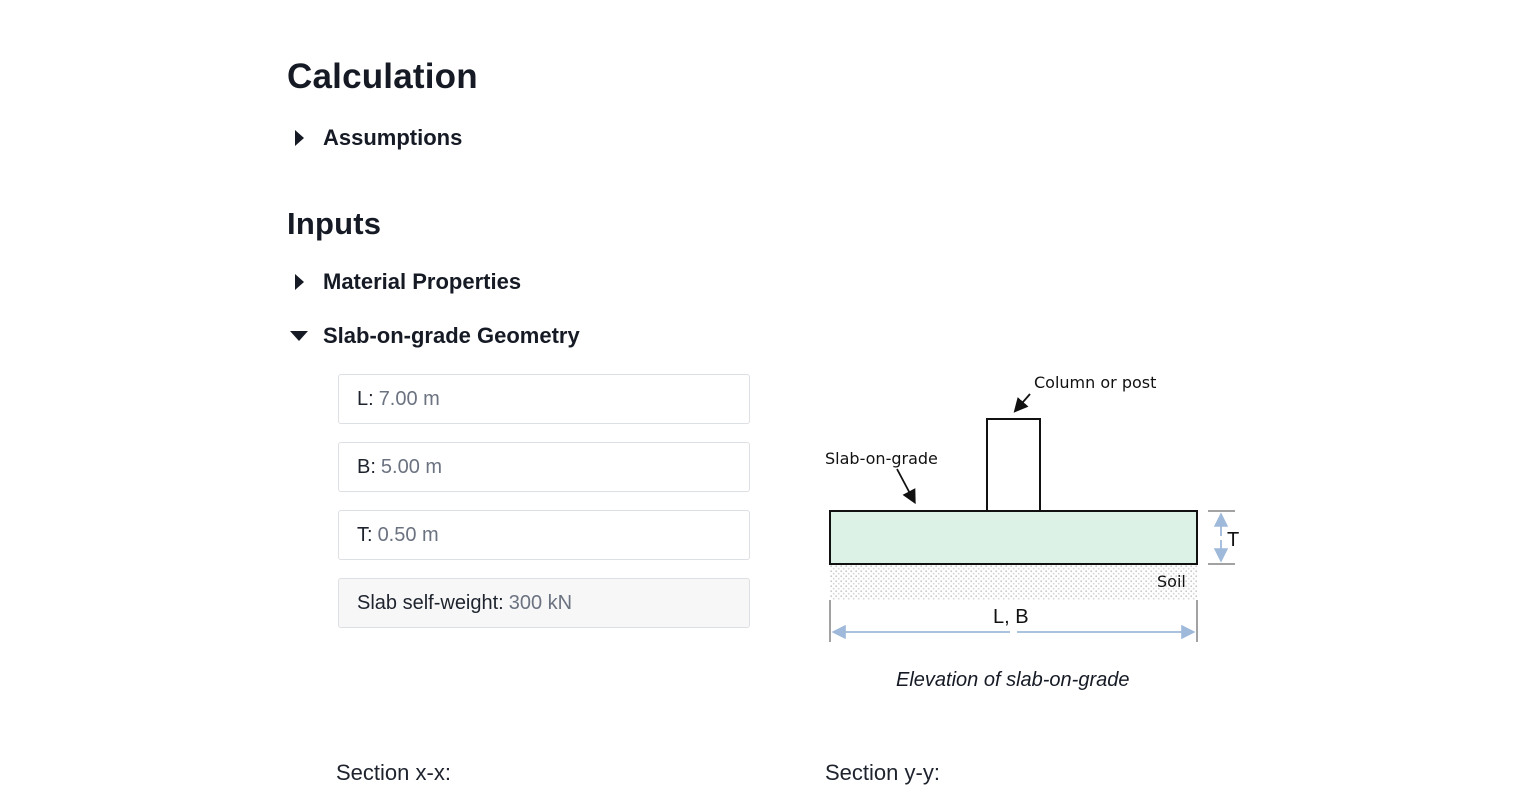  What do you see at coordinates (365, 398) in the screenshot?
I see `length-field-label: L:` at bounding box center [365, 398].